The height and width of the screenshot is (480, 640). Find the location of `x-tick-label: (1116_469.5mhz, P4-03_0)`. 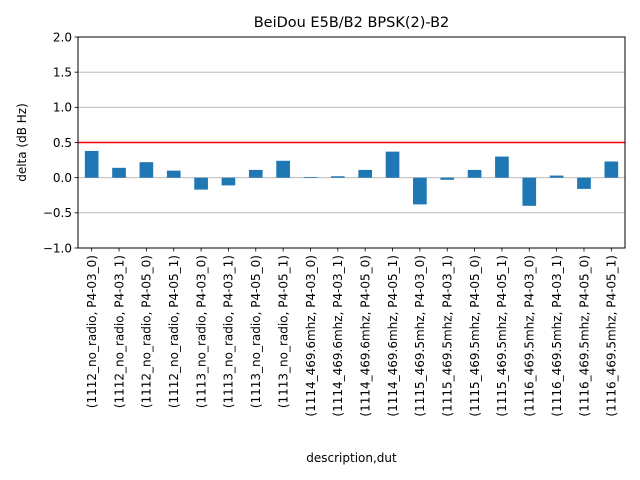

x-tick-label: (1116_469.5mhz, P4-03_0) is located at coordinates (530, 336).